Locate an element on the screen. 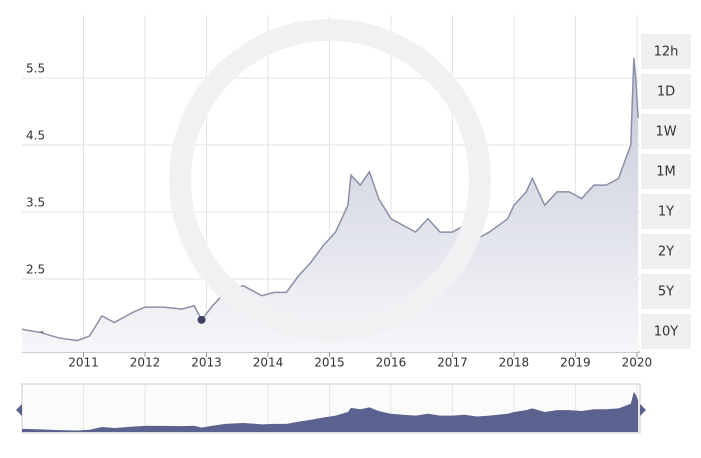  range-button: 5Y is located at coordinates (666, 291).